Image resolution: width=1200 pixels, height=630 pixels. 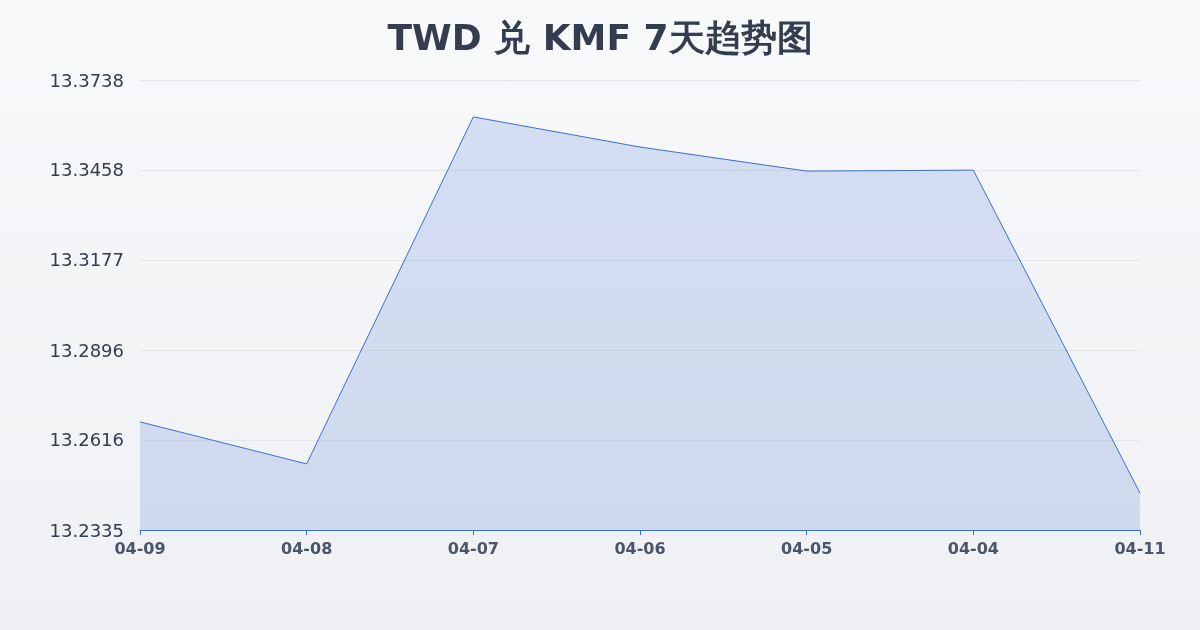 What do you see at coordinates (640, 548) in the screenshot?
I see `x-tick-label: 04-06` at bounding box center [640, 548].